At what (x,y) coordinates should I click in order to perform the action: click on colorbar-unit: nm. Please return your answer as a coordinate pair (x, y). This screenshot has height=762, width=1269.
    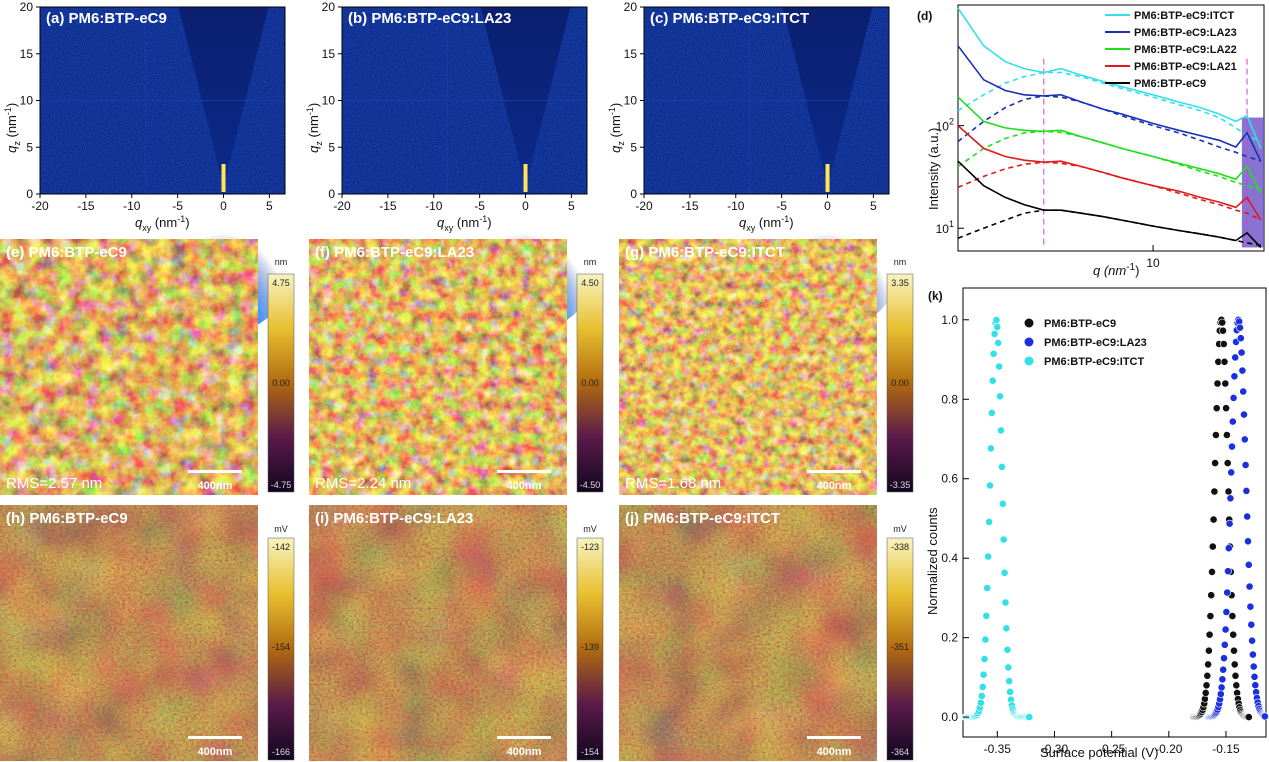
    Looking at the image, I should click on (900, 262).